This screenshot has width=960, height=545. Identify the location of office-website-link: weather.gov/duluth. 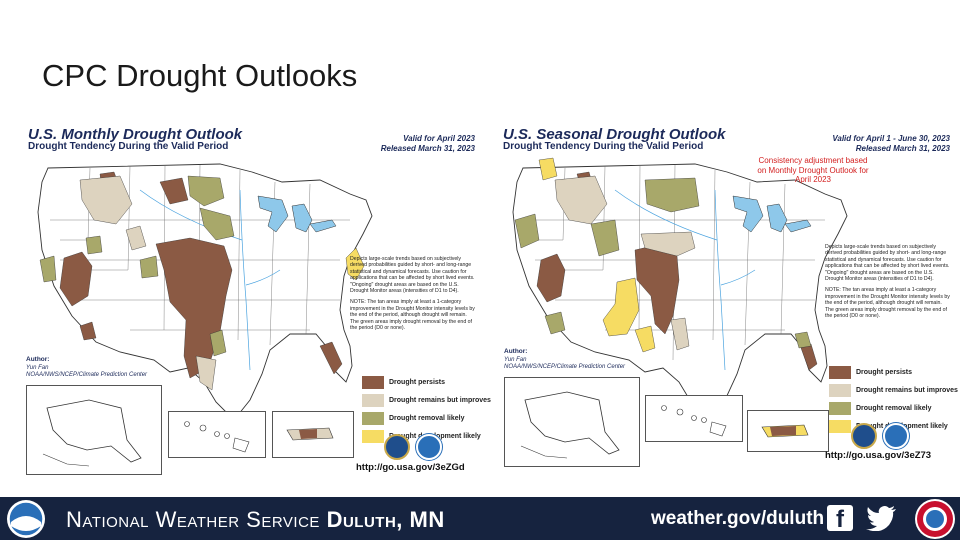
(738, 518).